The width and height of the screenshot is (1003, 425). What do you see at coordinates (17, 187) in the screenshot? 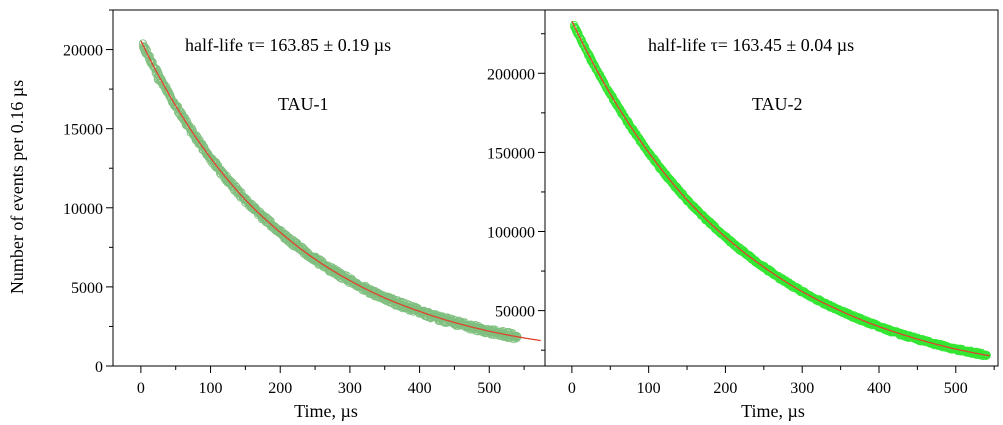
I see `y-axis-title: Number of events per 0.16 µs` at bounding box center [17, 187].